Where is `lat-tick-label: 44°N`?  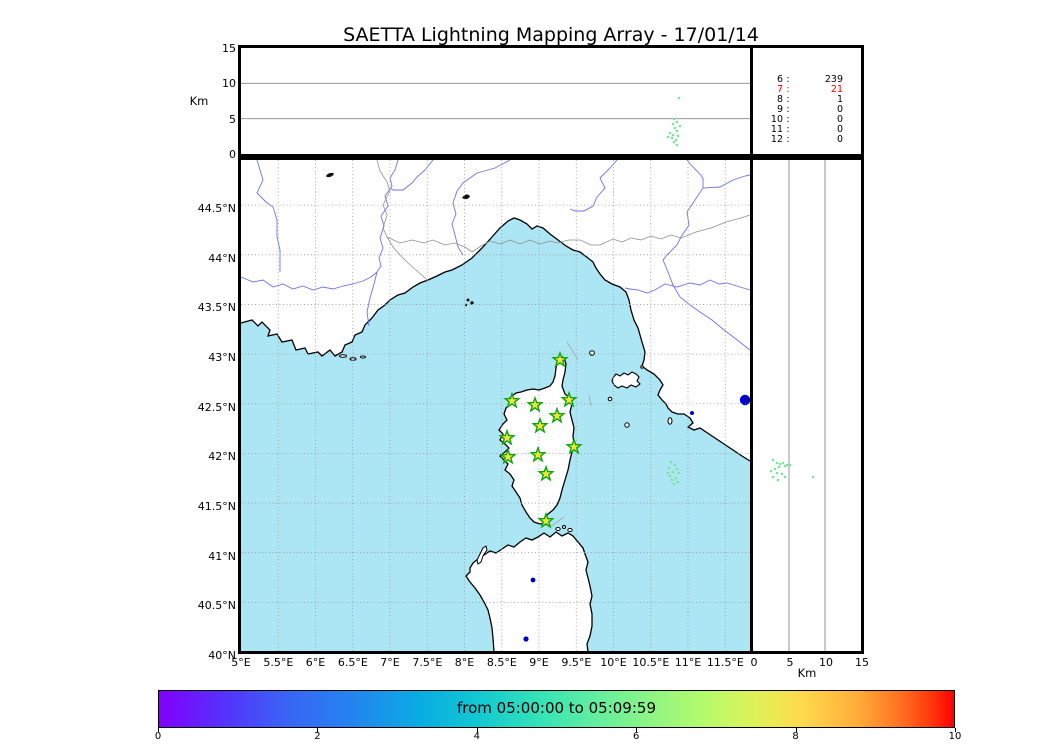
lat-tick-label: 44°N is located at coordinates (222, 258).